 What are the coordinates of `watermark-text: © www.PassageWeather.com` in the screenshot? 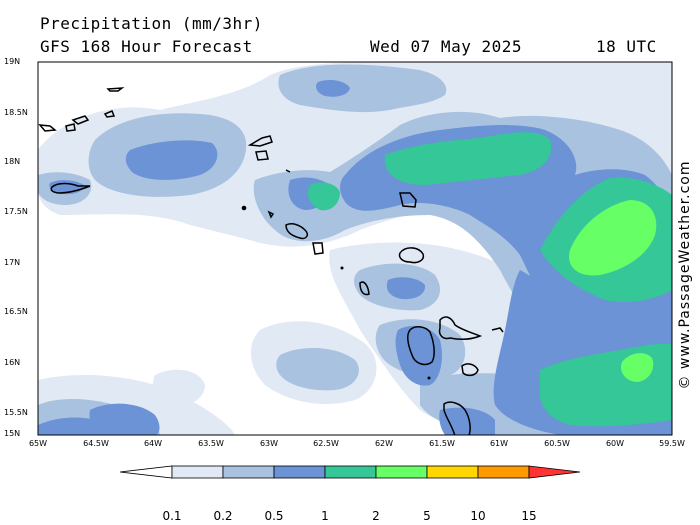 It's located at (685, 275).